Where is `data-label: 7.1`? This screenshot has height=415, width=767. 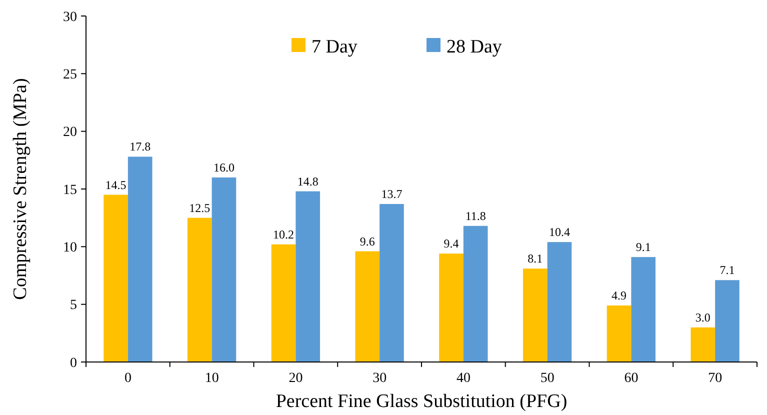 data-label: 7.1 is located at coordinates (727, 270).